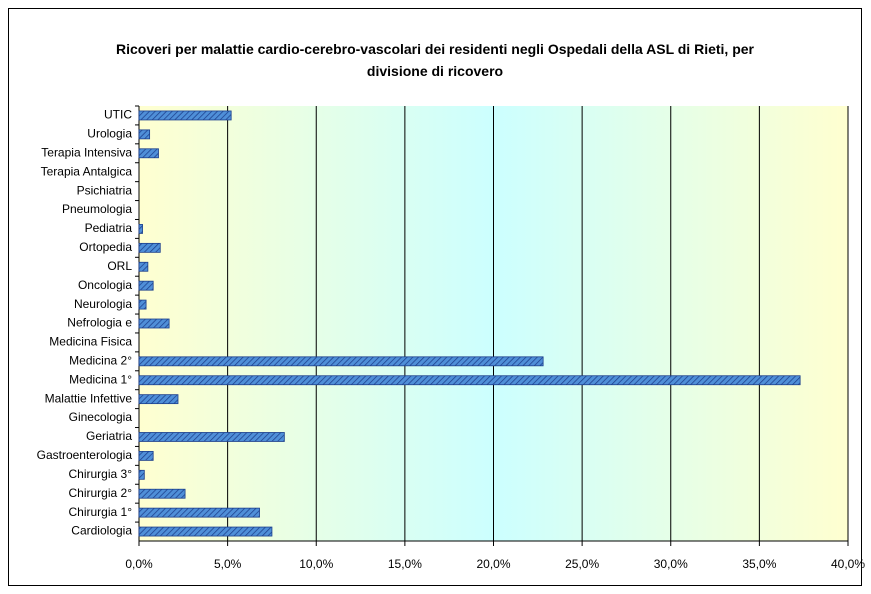 The width and height of the screenshot is (871, 594). Describe the element at coordinates (100, 379) in the screenshot. I see `y-tick-label: Medicina 1°` at that location.